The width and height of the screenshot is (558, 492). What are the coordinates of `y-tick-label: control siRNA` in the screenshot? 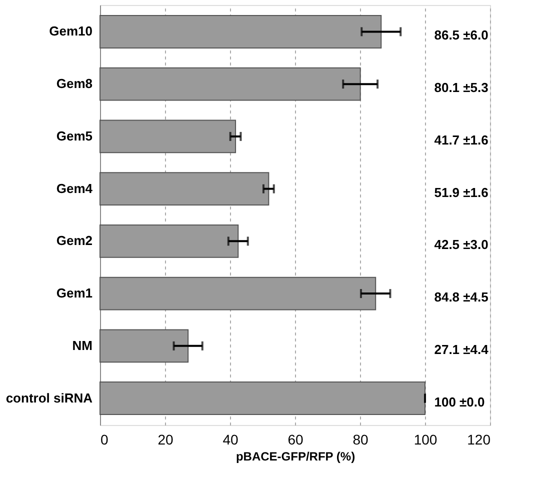 It's located at (50, 398).